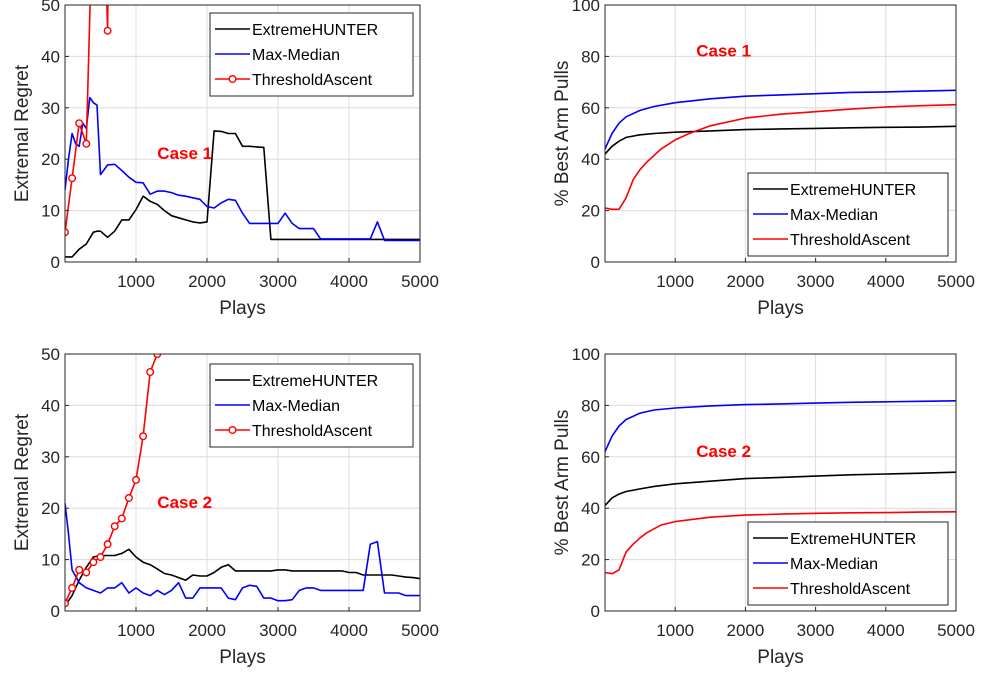 Image resolution: width=983 pixels, height=679 pixels. What do you see at coordinates (590, 457) in the screenshot?
I see `y-tick-label: 60` at bounding box center [590, 457].